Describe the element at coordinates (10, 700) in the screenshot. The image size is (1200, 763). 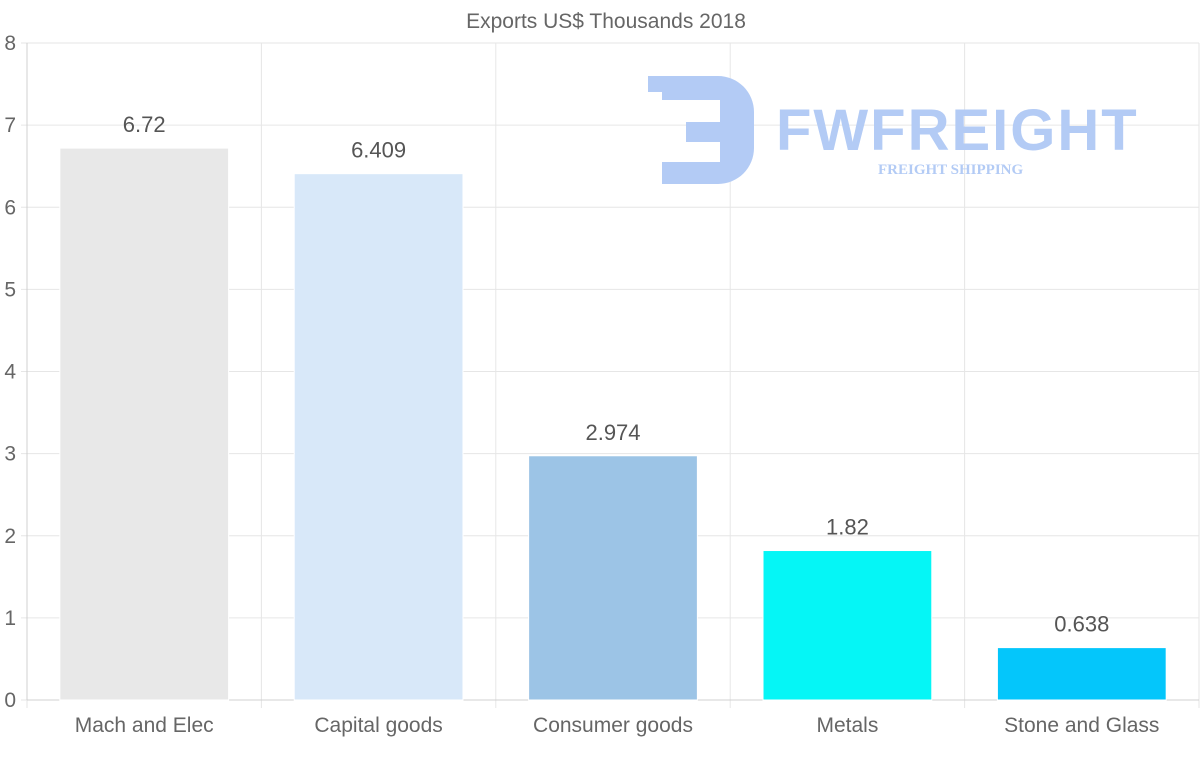
I see `y-tick-label: 0` at that location.